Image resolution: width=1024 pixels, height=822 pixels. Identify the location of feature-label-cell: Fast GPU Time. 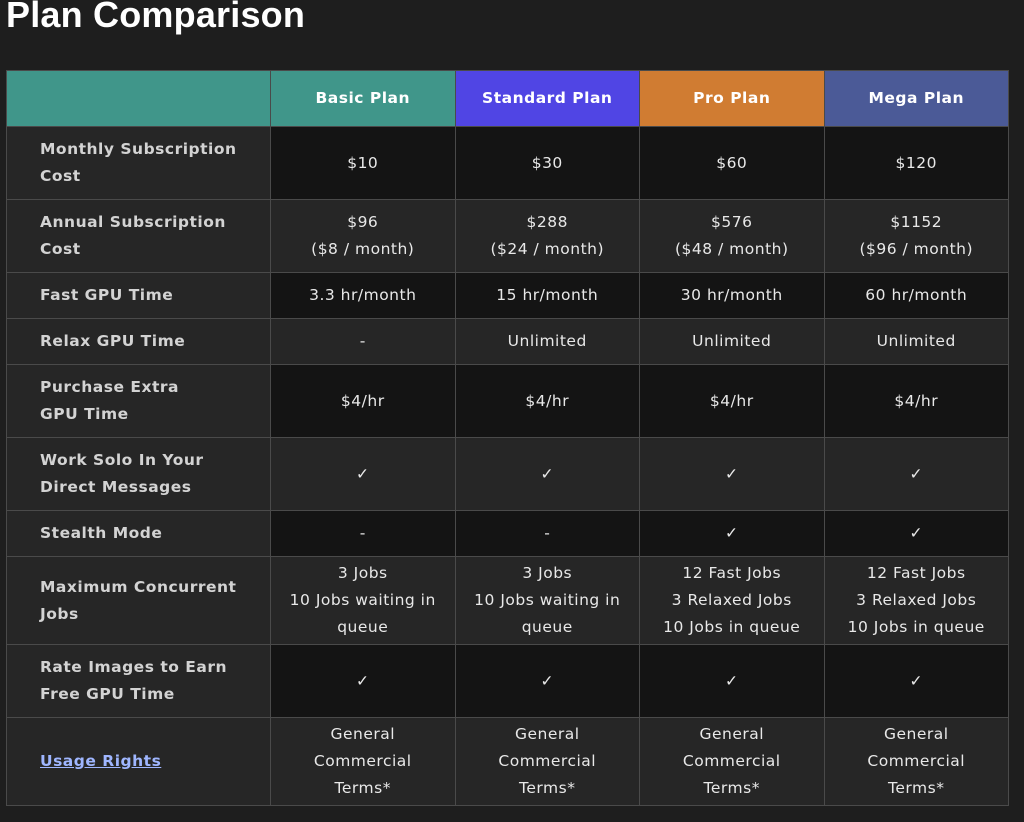
(138, 295).